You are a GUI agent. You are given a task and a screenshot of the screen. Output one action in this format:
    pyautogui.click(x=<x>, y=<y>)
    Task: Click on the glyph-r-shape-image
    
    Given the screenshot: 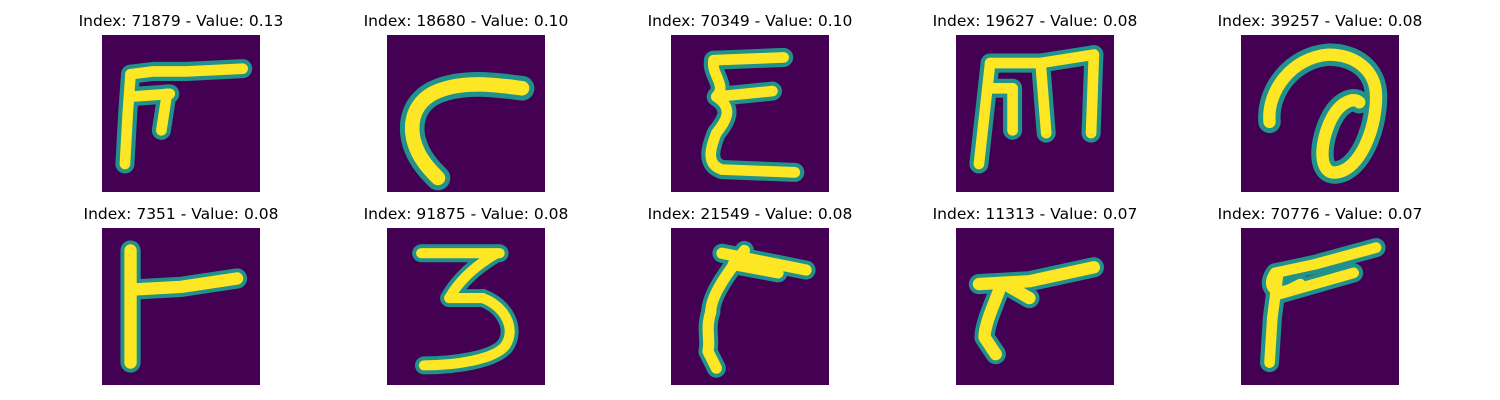 What is the action you would take?
    pyautogui.click(x=184, y=306)
    